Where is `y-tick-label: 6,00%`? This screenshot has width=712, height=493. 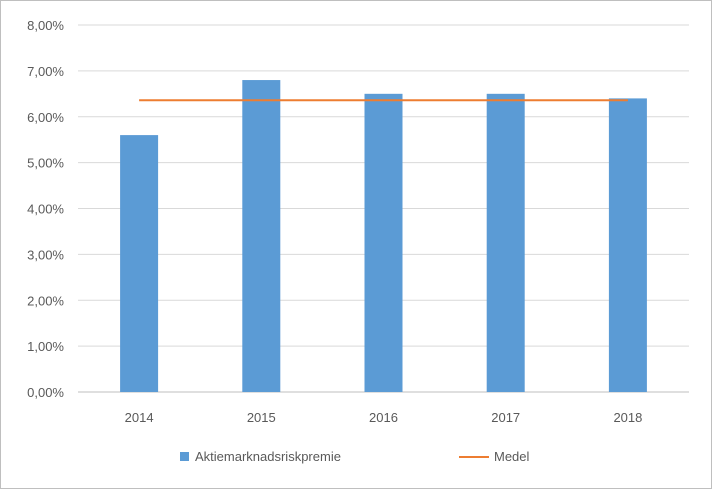 y-tick-label: 6,00% is located at coordinates (45, 117).